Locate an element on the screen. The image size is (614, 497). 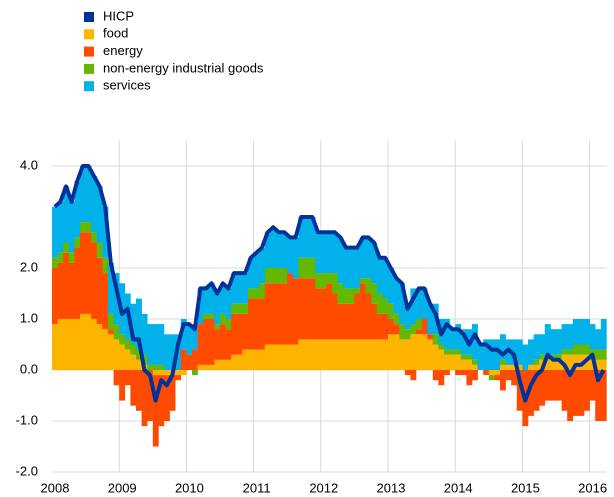
legend-label: food is located at coordinates (115, 33).